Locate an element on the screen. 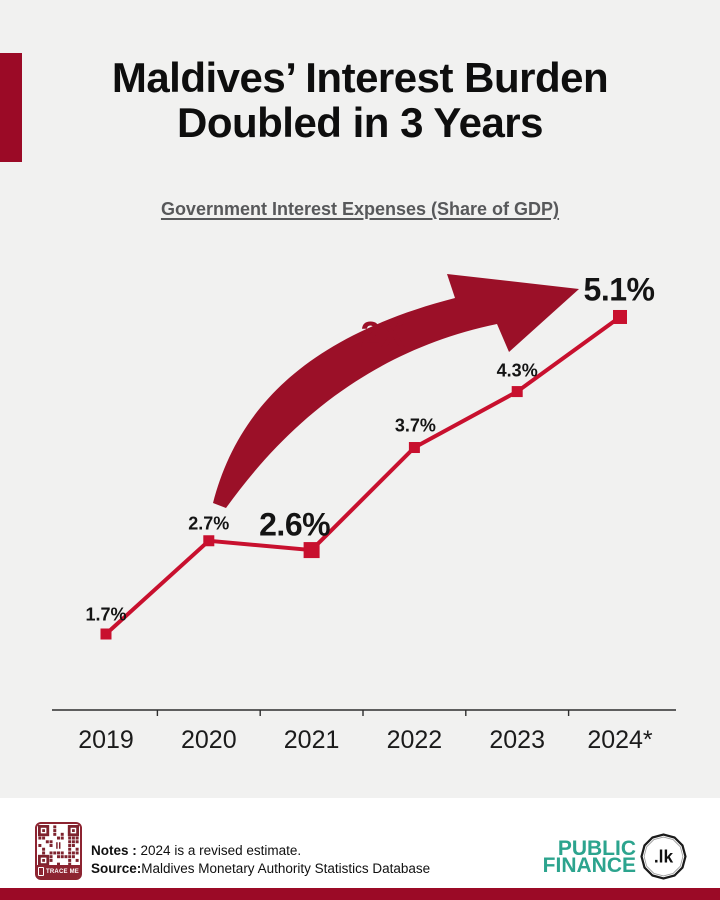 Image resolution: width=720 pixels, height=900 pixels. growth-arrow is located at coordinates (396, 391).